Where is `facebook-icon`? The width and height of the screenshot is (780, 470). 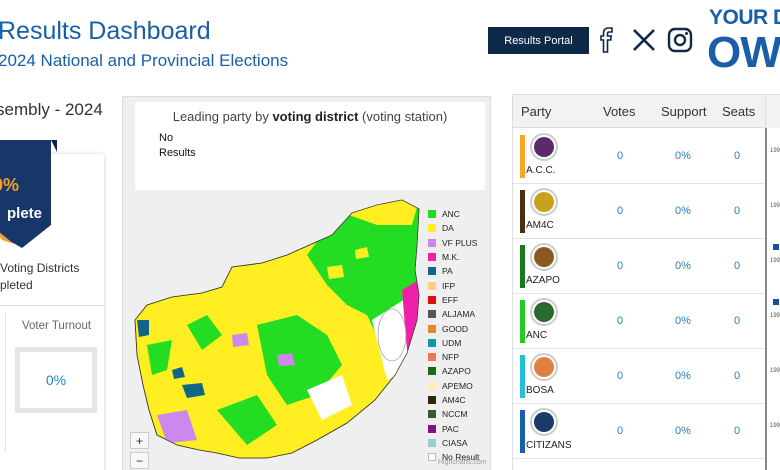
facebook-icon is located at coordinates (607, 40).